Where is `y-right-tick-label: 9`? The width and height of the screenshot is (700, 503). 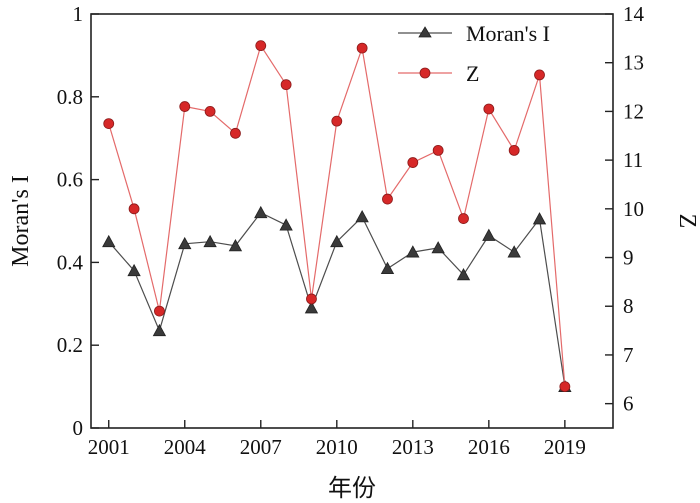
y-right-tick-label: 9 is located at coordinates (628, 258).